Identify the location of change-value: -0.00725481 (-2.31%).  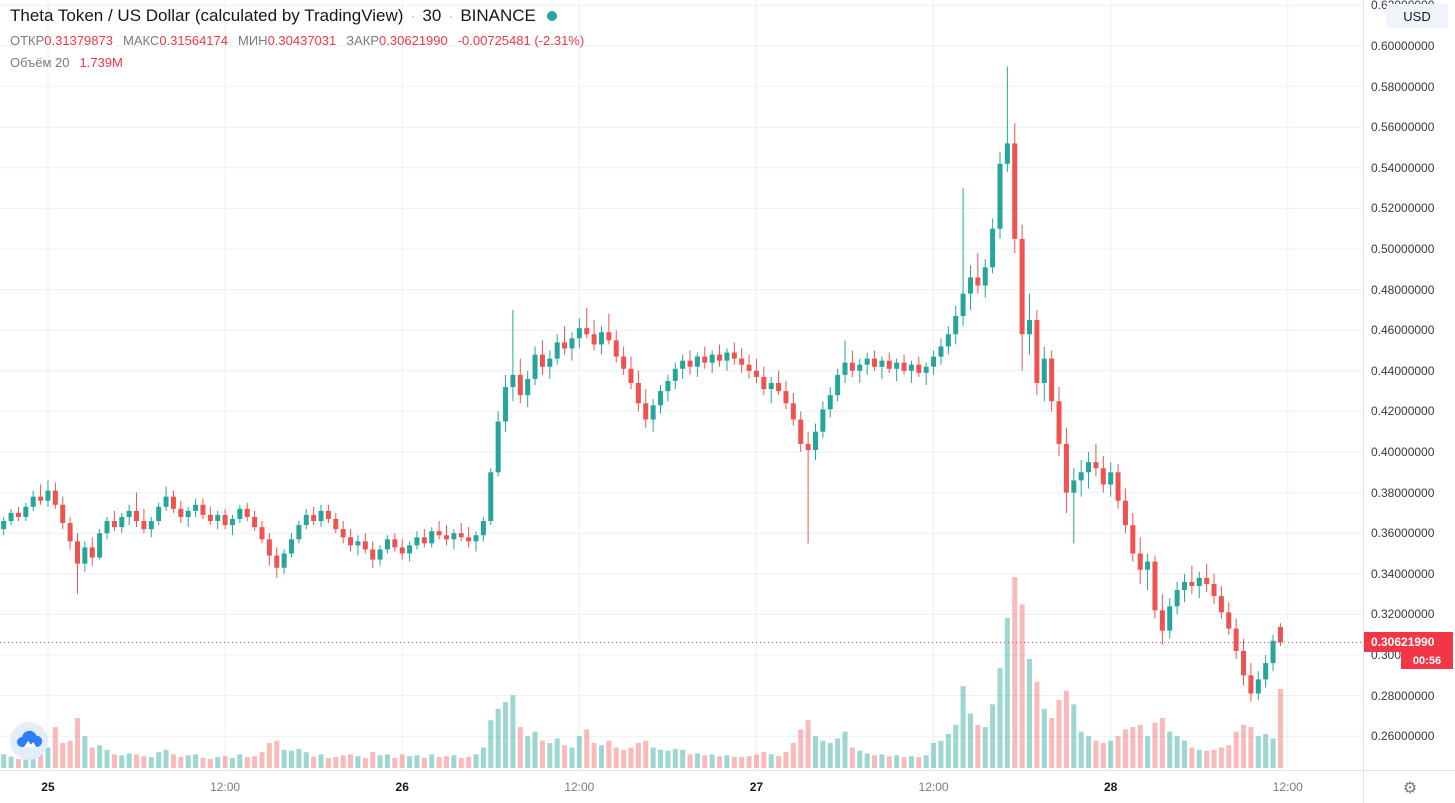
(521, 40).